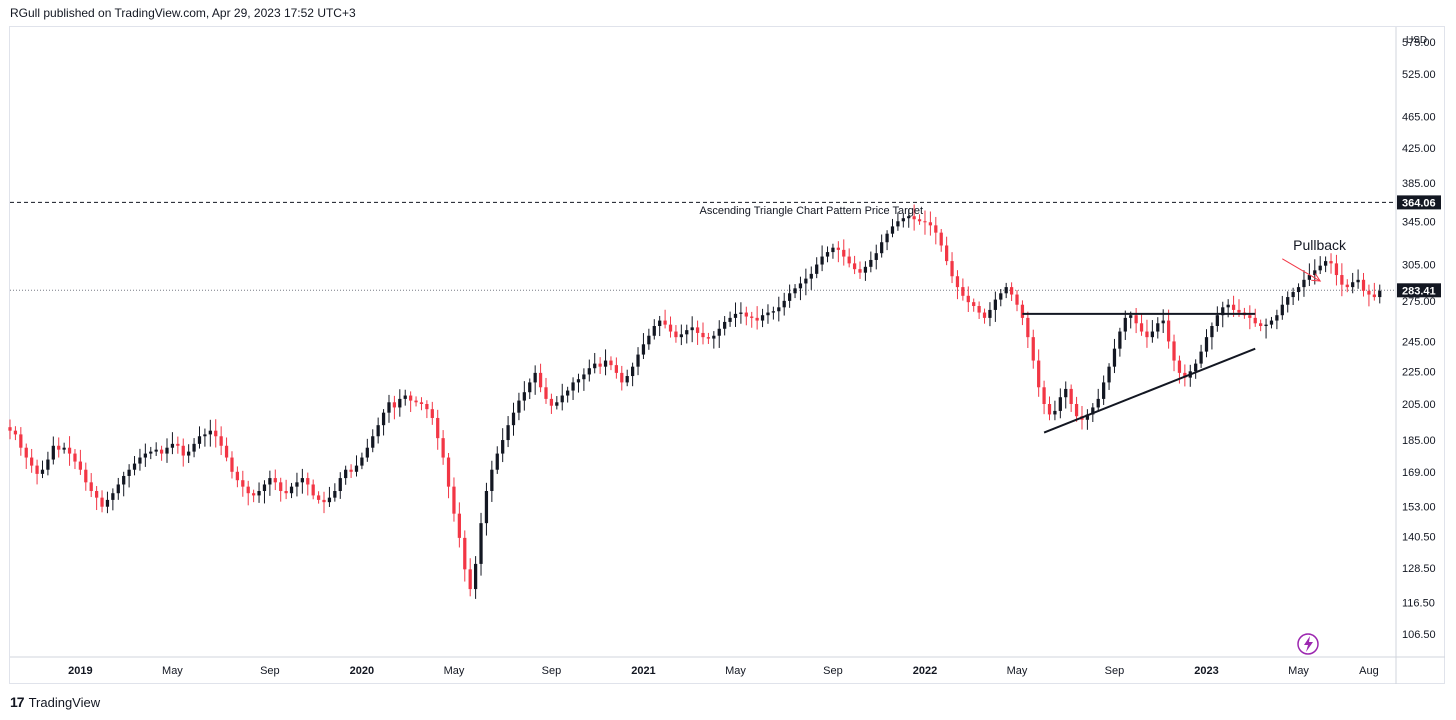 Image resolution: width=1456 pixels, height=720 pixels. Describe the element at coordinates (1115, 671) in the screenshot. I see `x-tick-label: Sep` at that location.